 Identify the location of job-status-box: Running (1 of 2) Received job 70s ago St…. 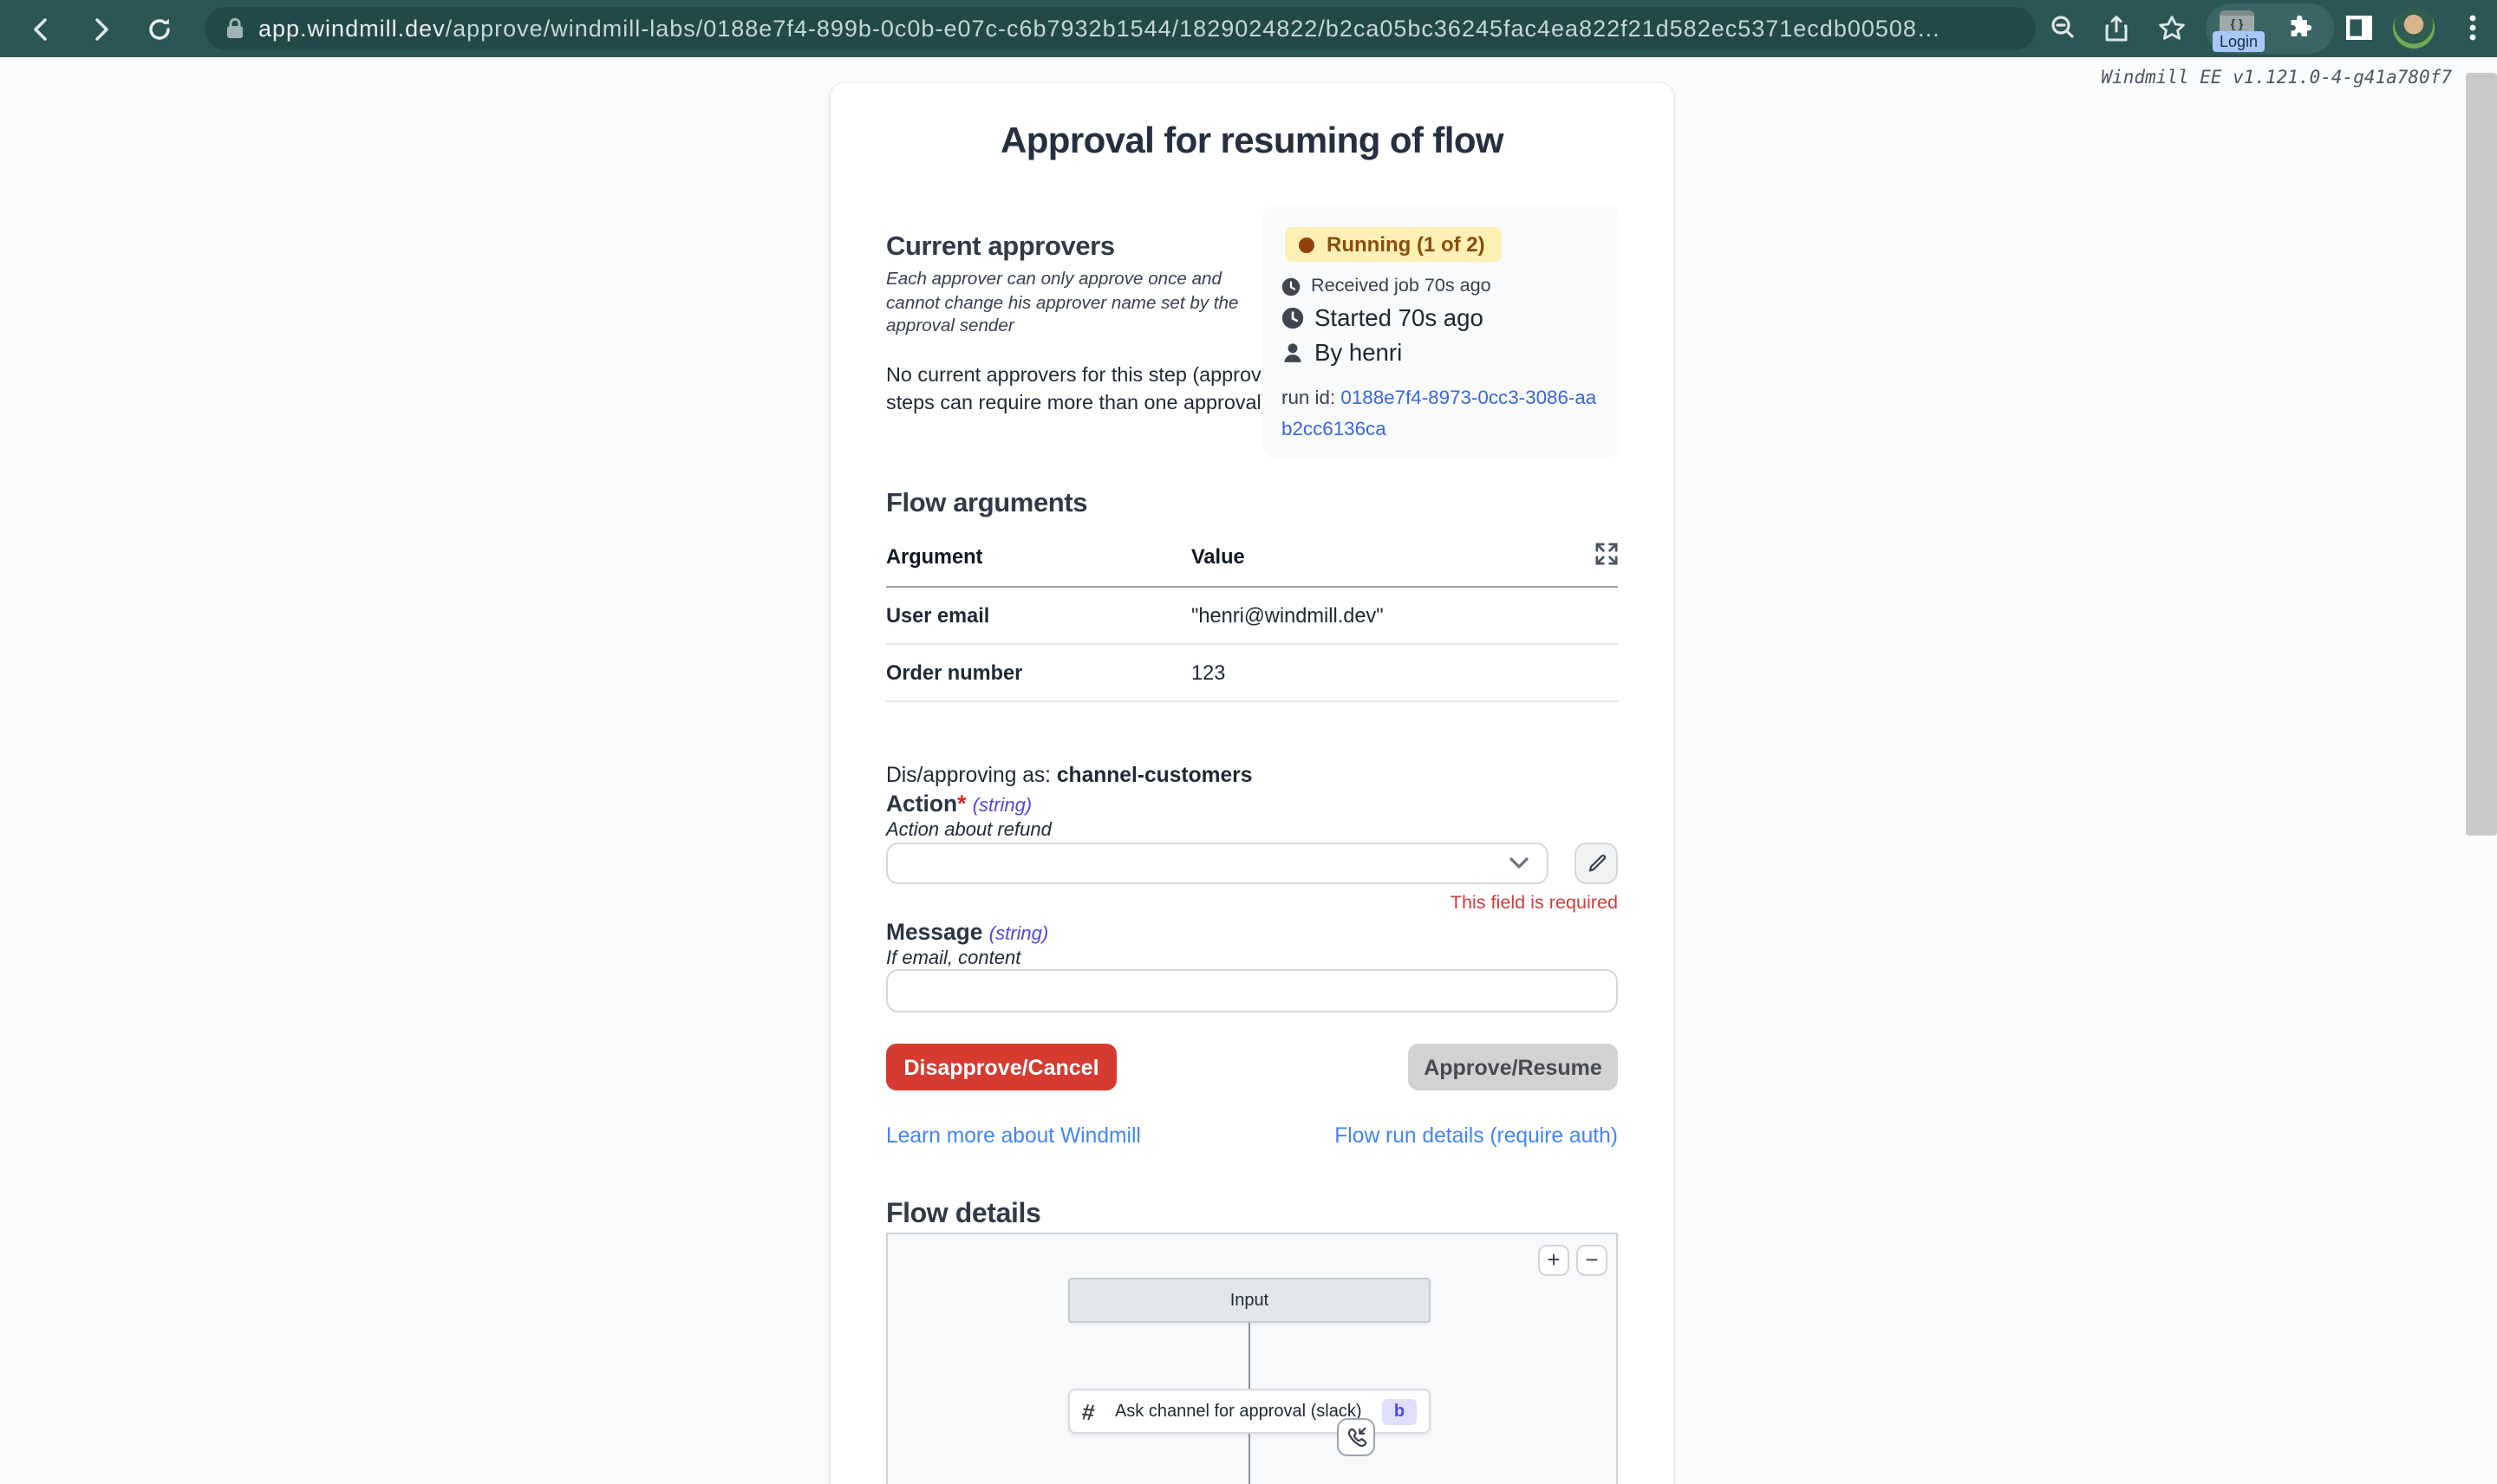
(1441, 331).